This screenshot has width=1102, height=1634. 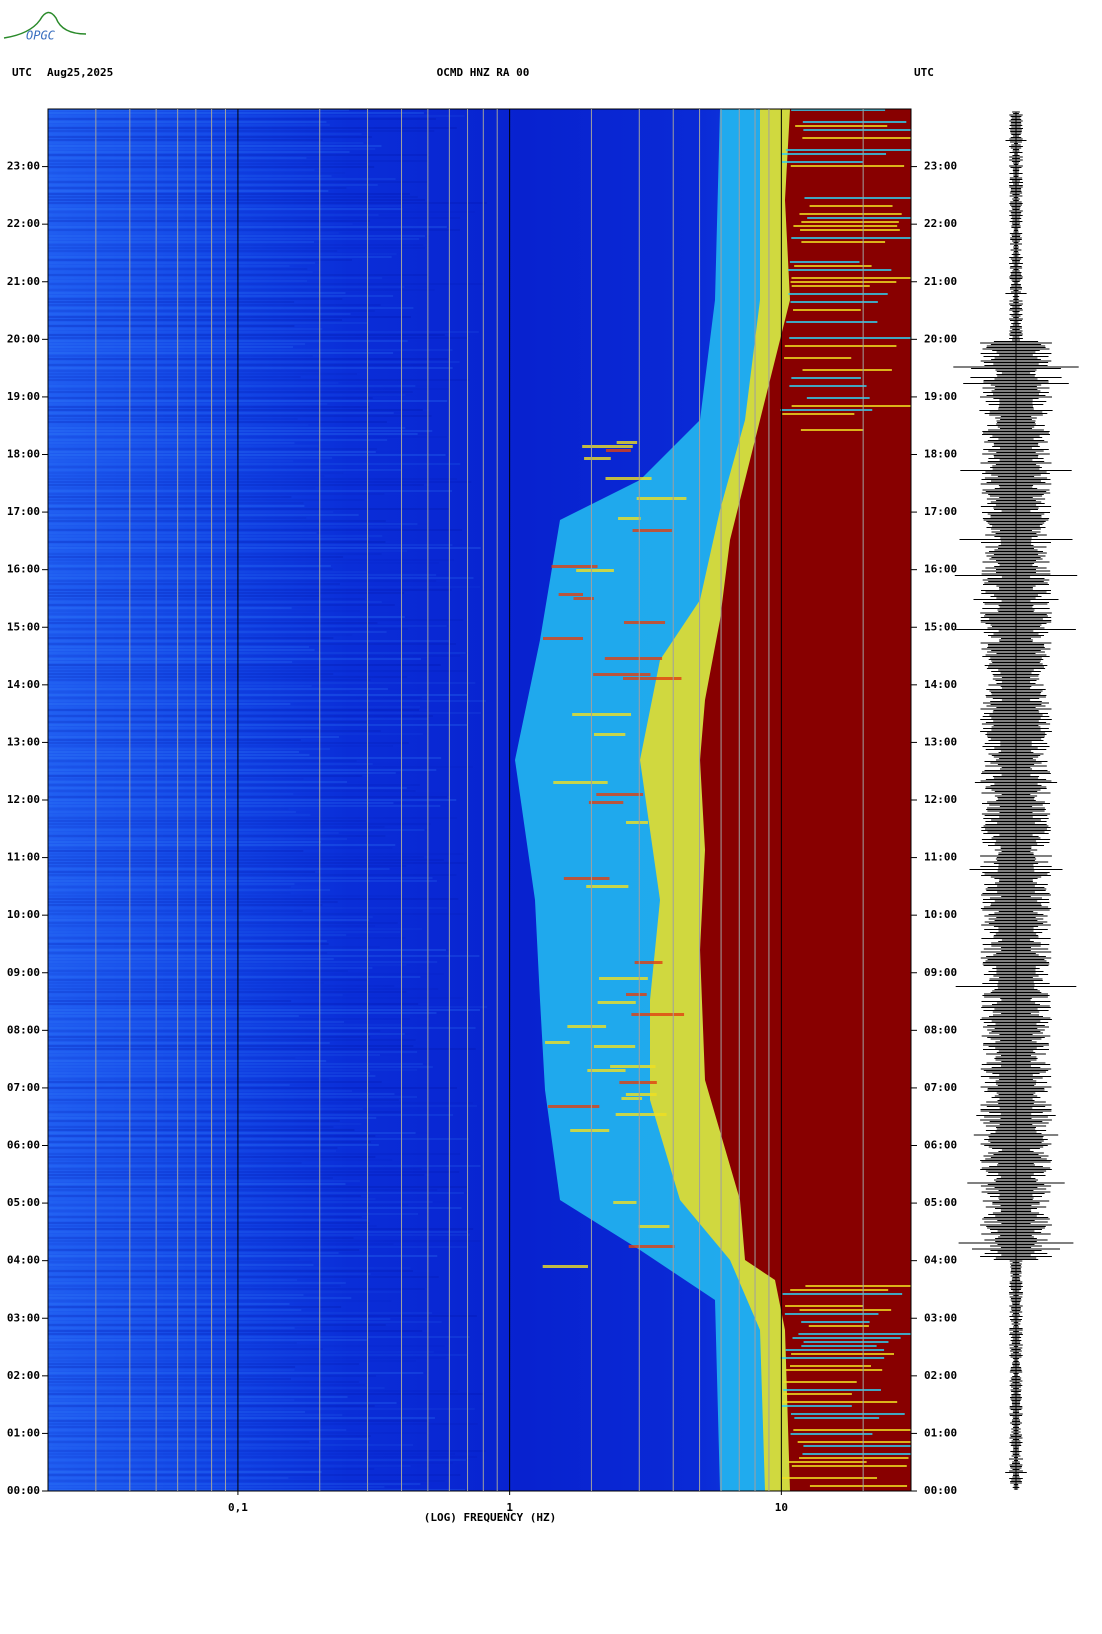 What do you see at coordinates (23, 1087) in the screenshot?
I see `y-tick-label: 07:00` at bounding box center [23, 1087].